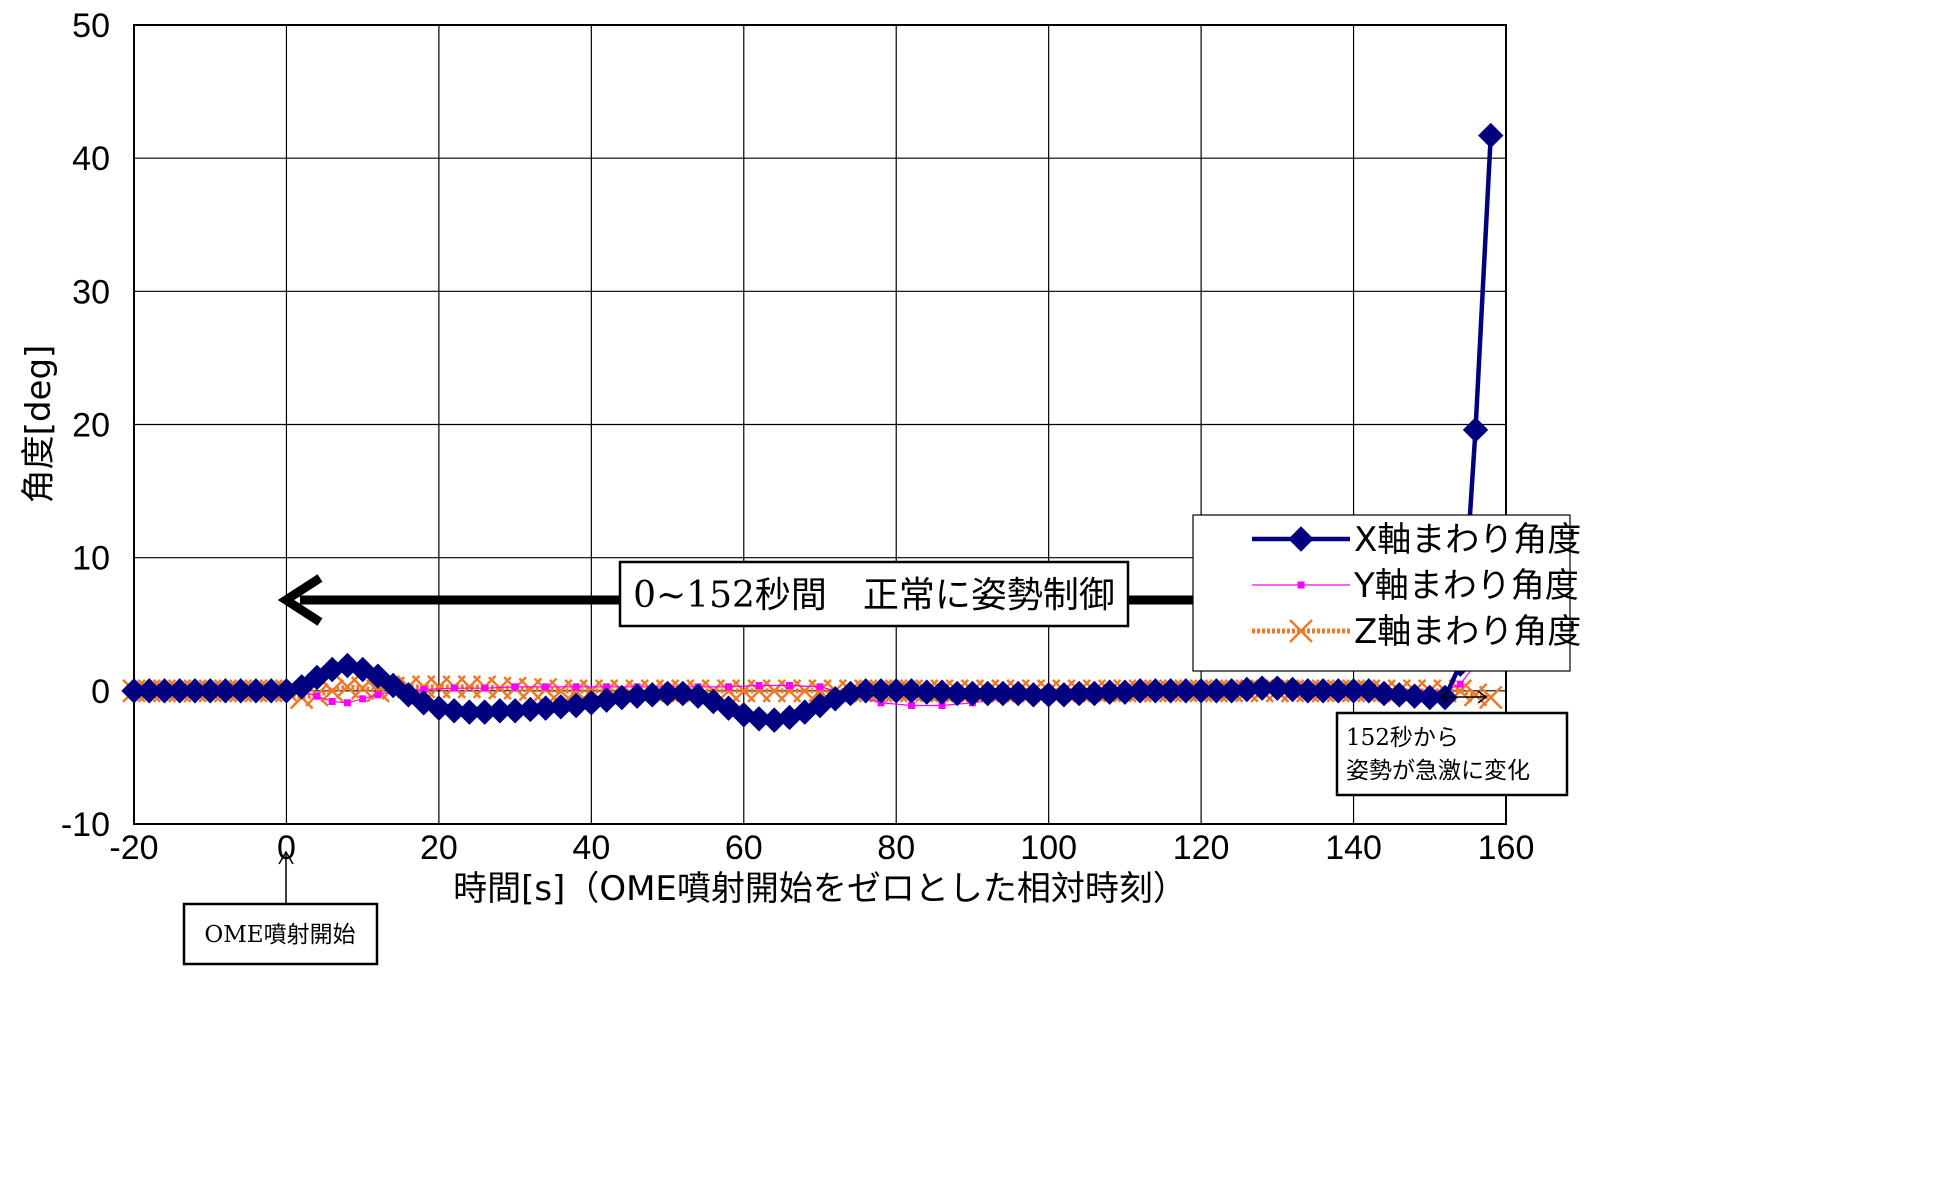  What do you see at coordinates (1402, 738) in the screenshot?
I see `change-label-line1: 152秒から` at bounding box center [1402, 738].